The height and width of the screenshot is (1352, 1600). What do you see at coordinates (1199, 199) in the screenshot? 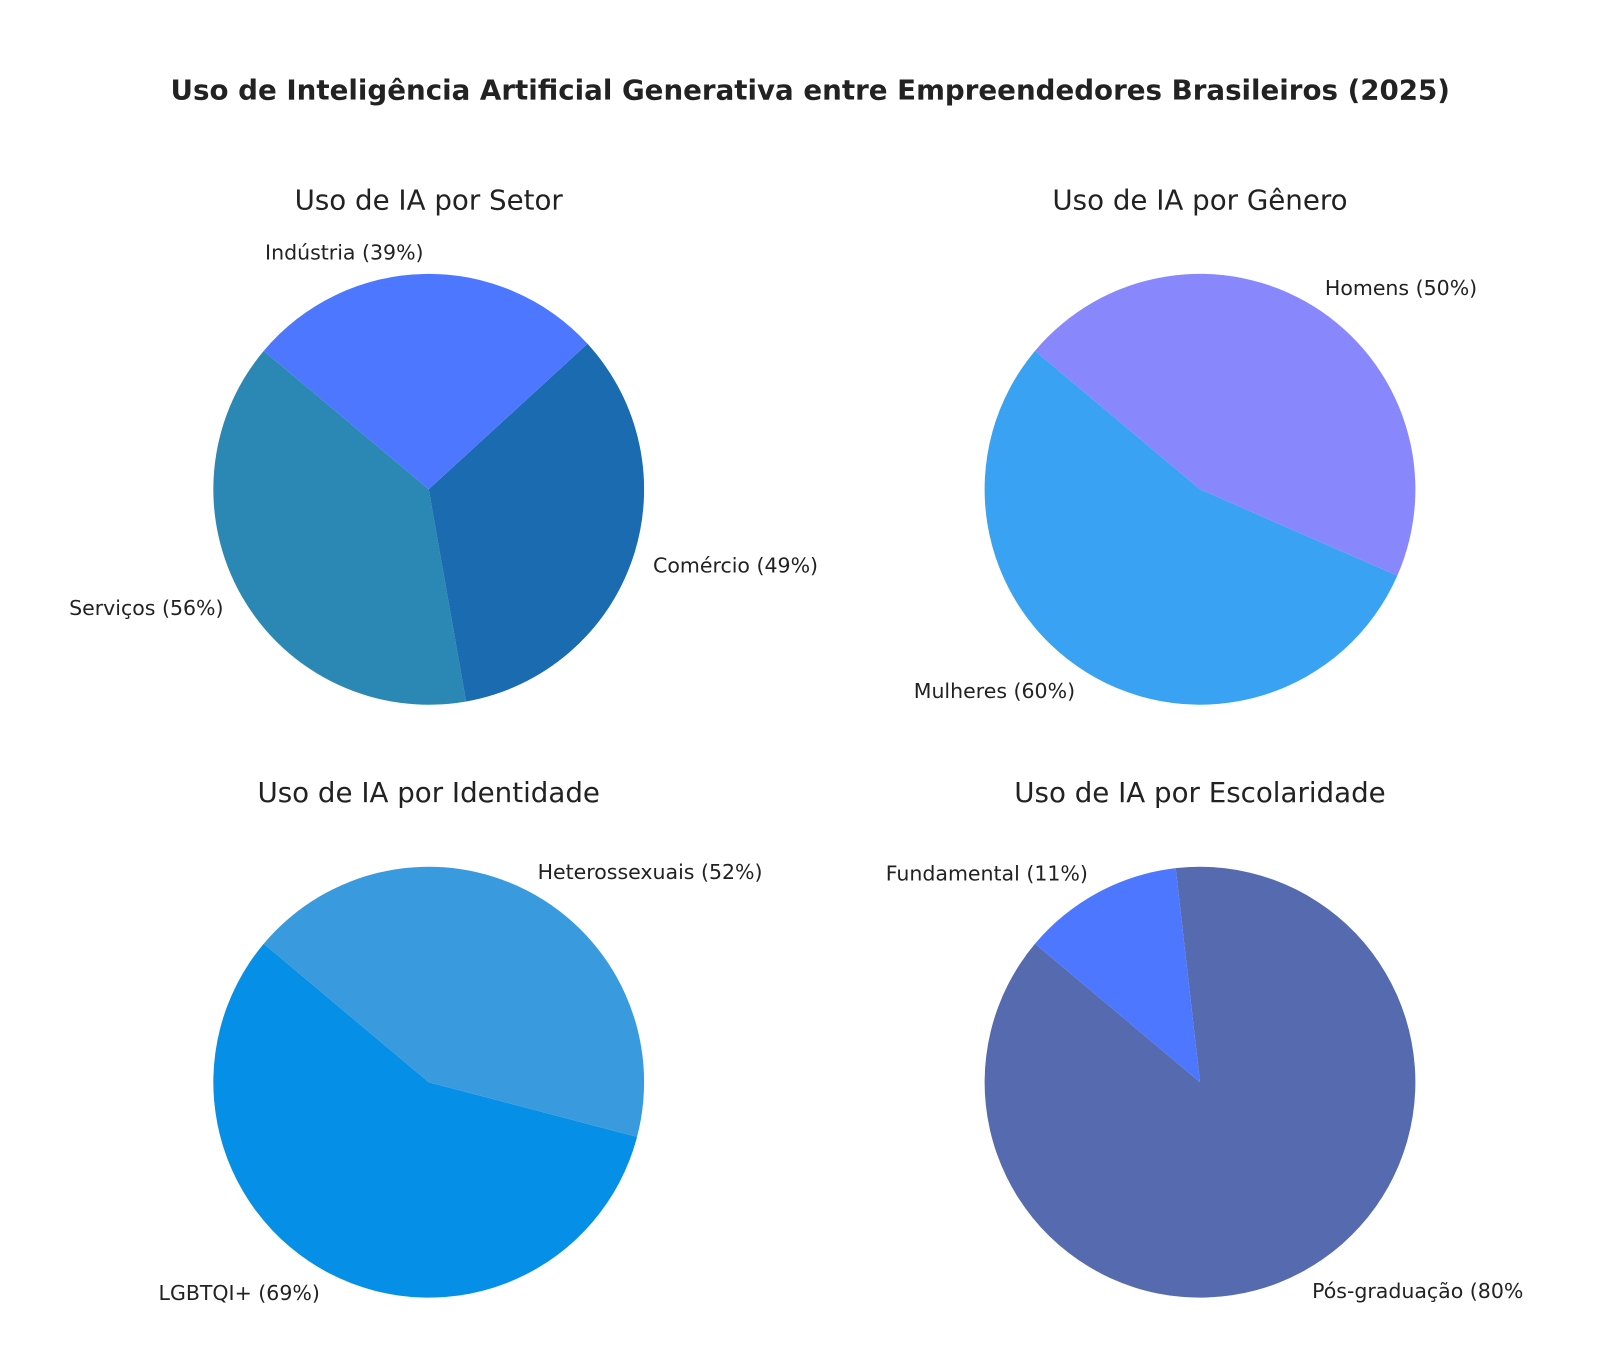
I see `subplot-title: Uso de IA por Gênero` at bounding box center [1199, 199].